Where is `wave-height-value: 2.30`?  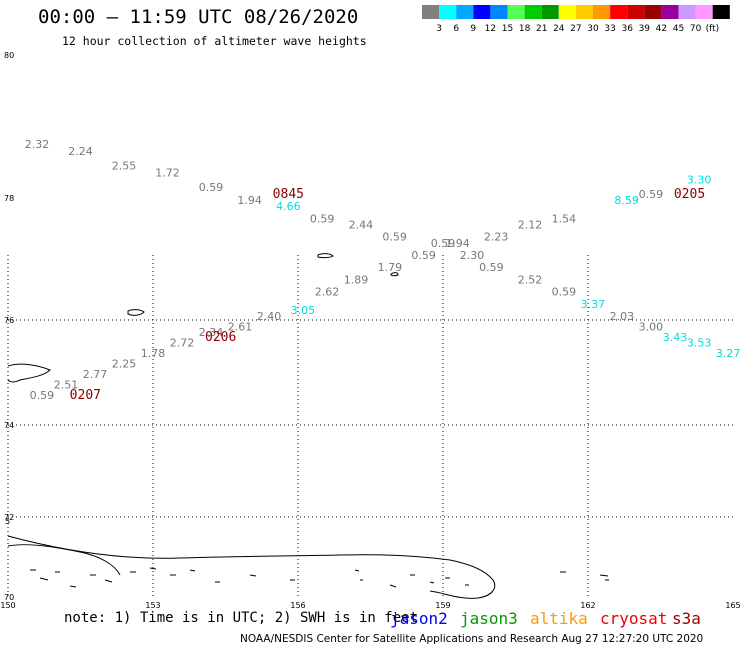
wave-height-value: 2.30 is located at coordinates (472, 255).